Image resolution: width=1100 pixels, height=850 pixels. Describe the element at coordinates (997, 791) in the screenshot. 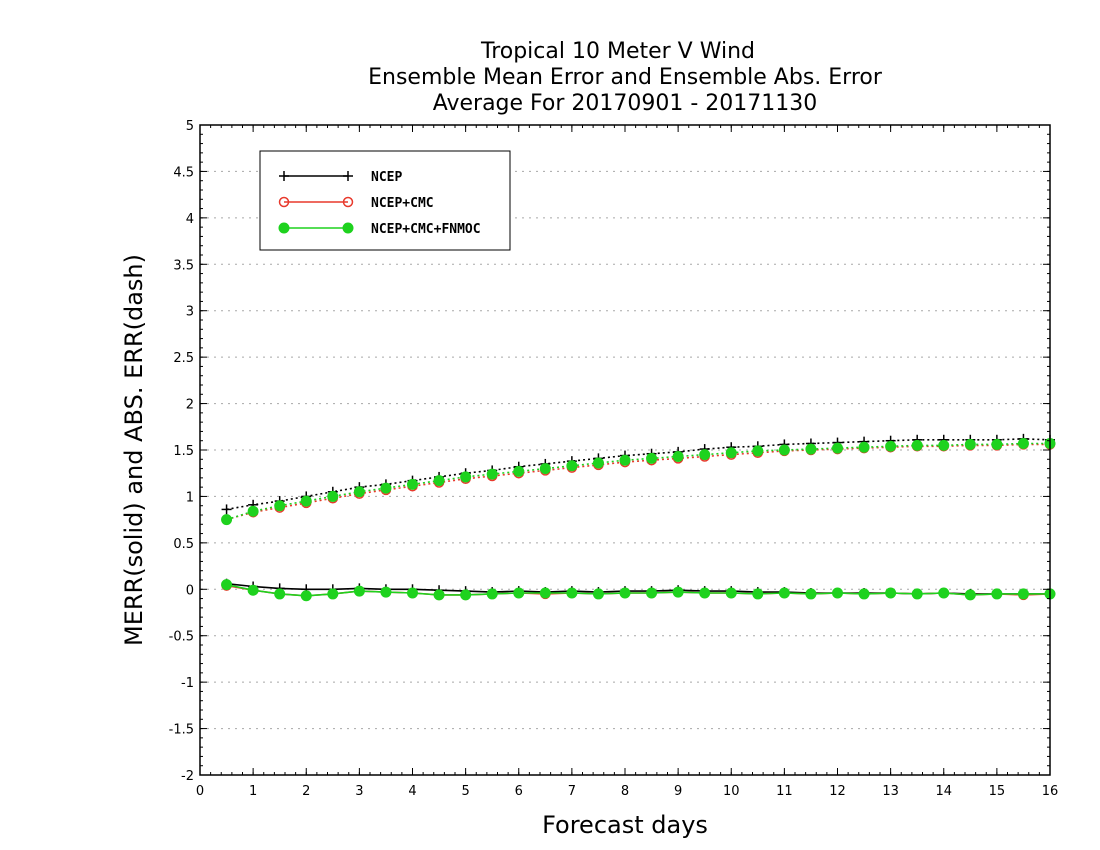

I see `x-tick-label: 15` at that location.